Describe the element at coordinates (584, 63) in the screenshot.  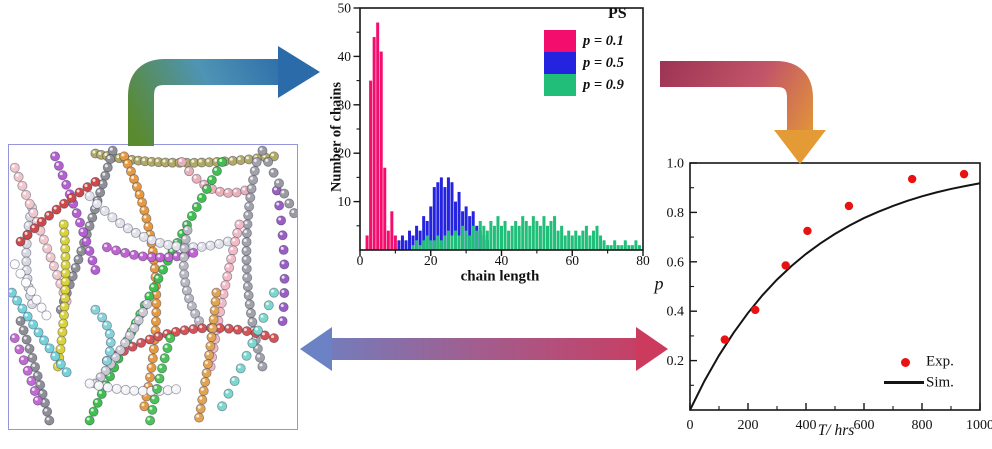
I see `histogram-legend: p = 0.1 p = 0.5 p = 0.9` at that location.